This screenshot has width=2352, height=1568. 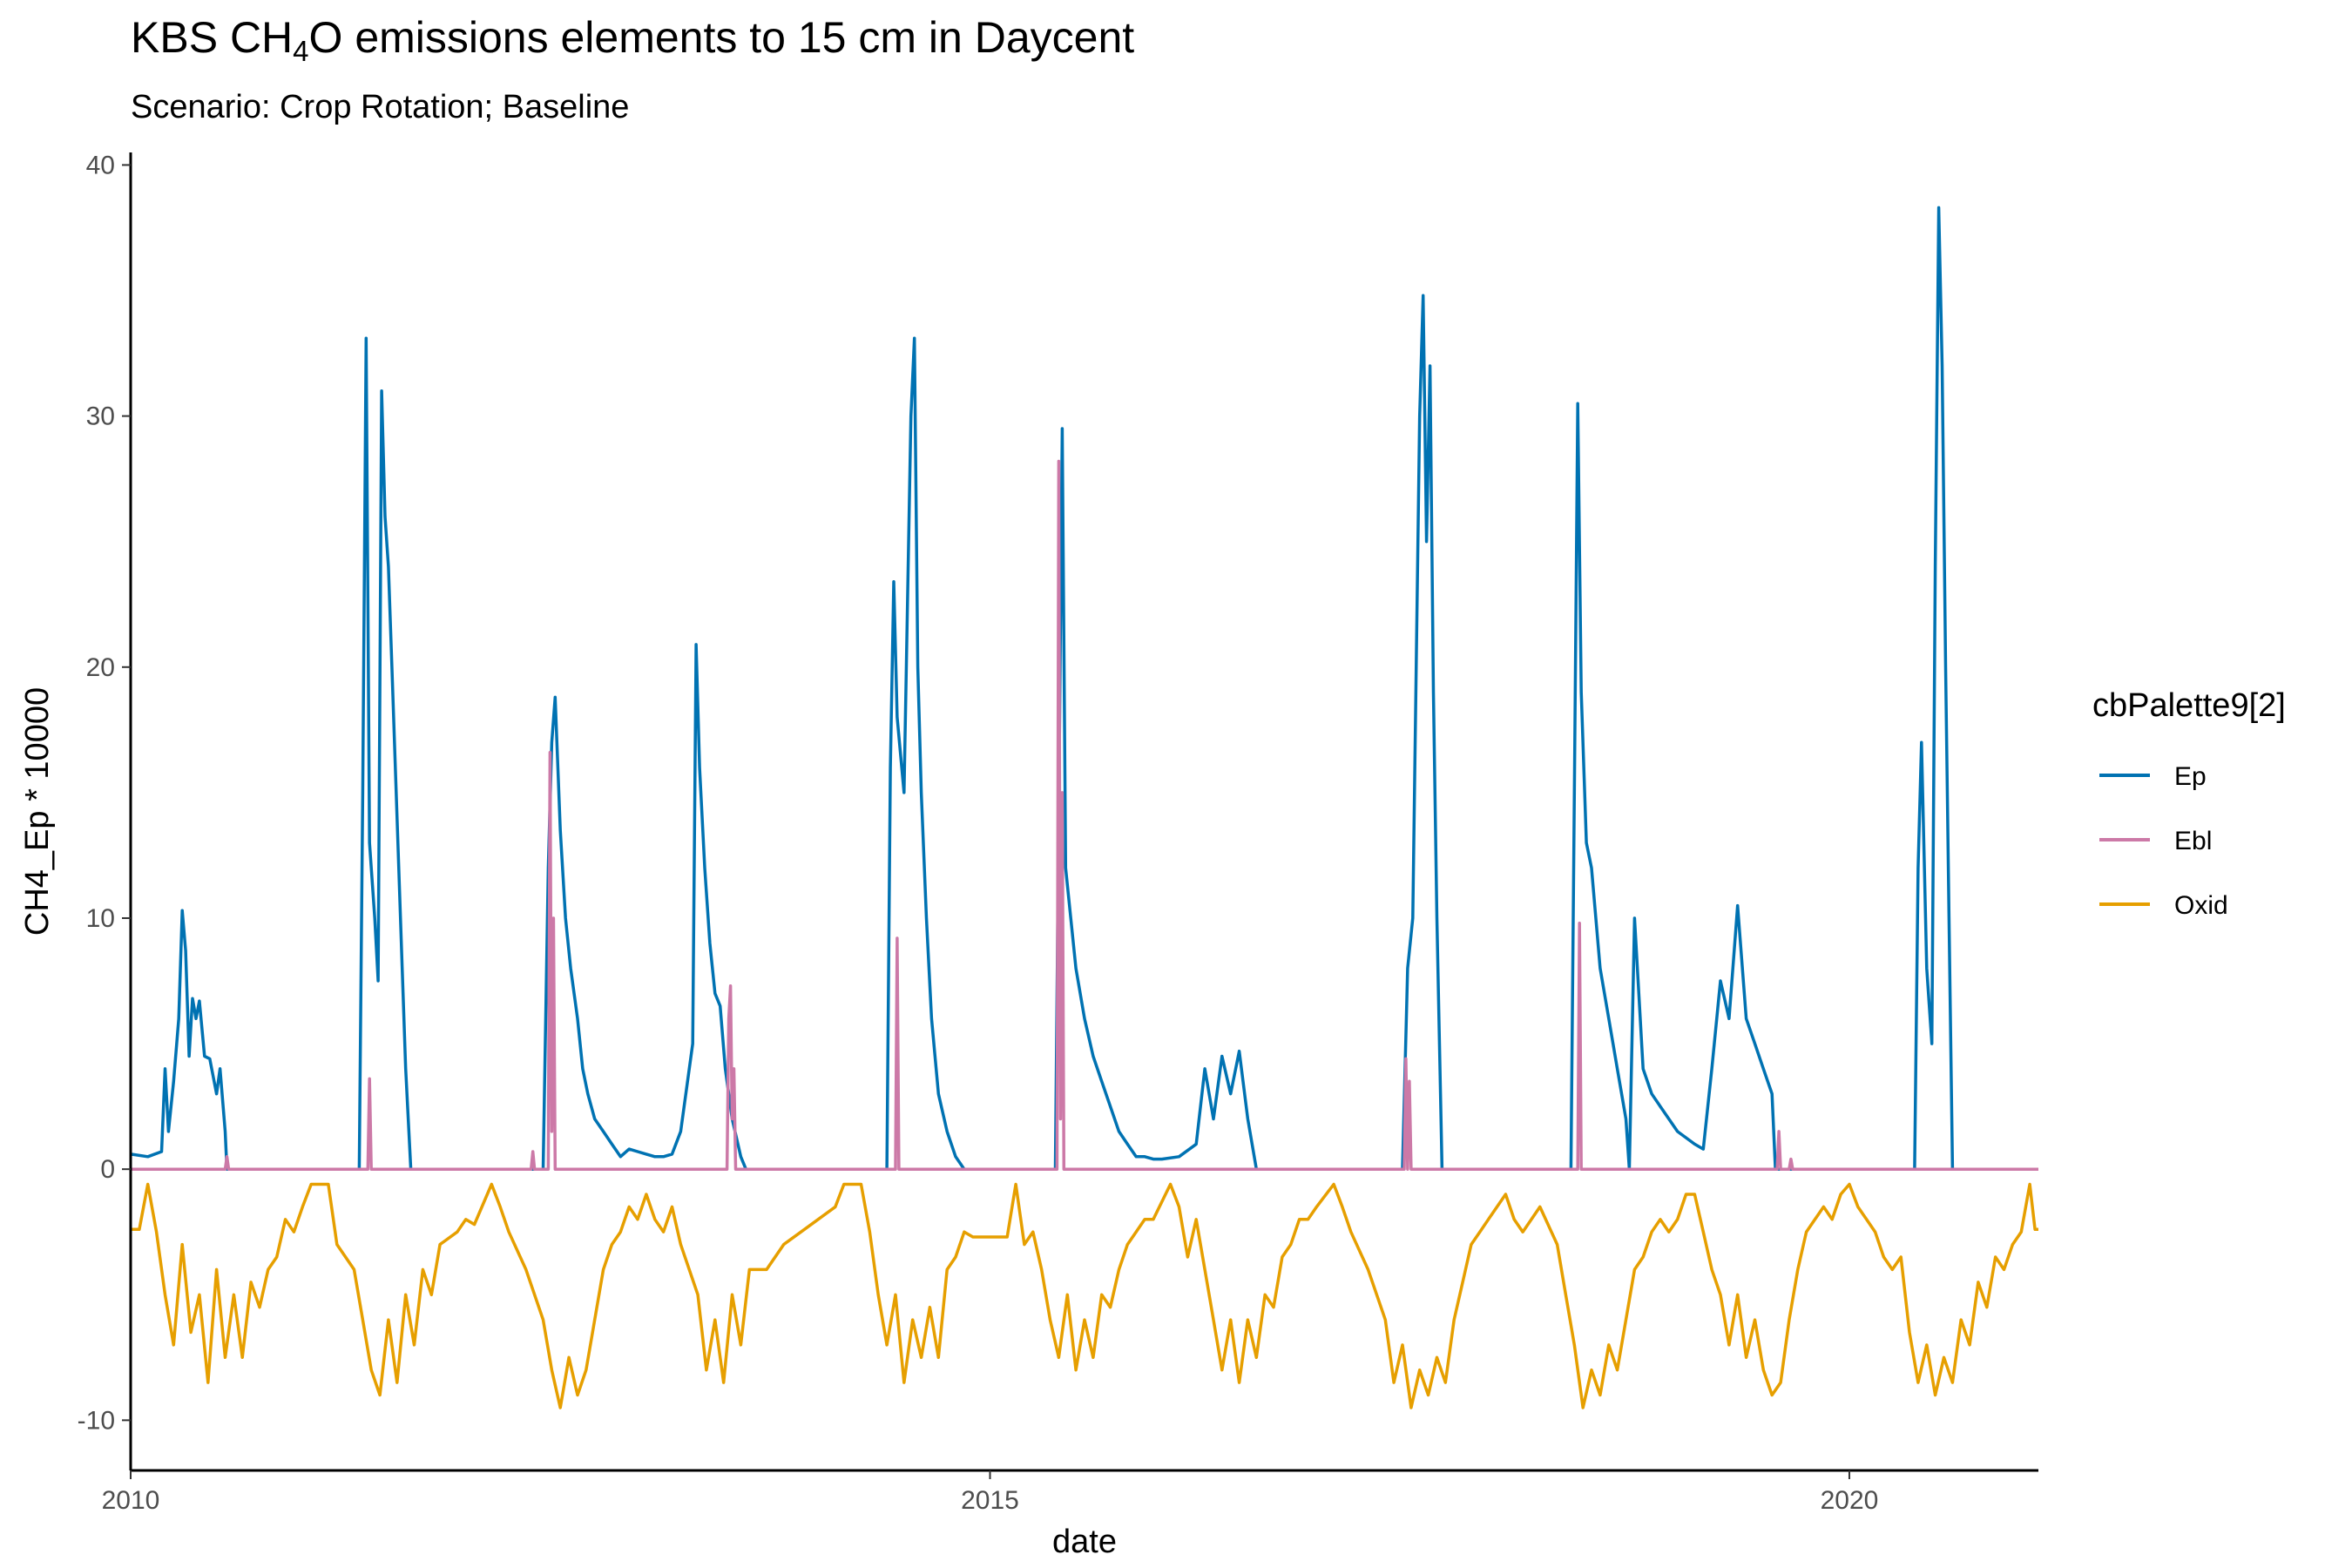 I want to click on legend-label-ep: Ep, so click(x=2190, y=776).